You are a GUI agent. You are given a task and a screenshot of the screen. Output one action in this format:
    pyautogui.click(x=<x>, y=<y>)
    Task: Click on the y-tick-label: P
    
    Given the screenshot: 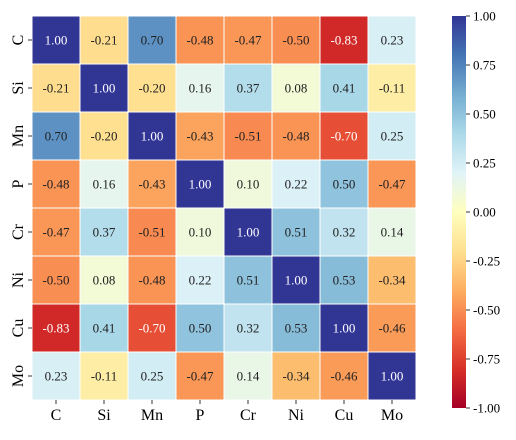 What is the action you would take?
    pyautogui.click(x=18, y=183)
    